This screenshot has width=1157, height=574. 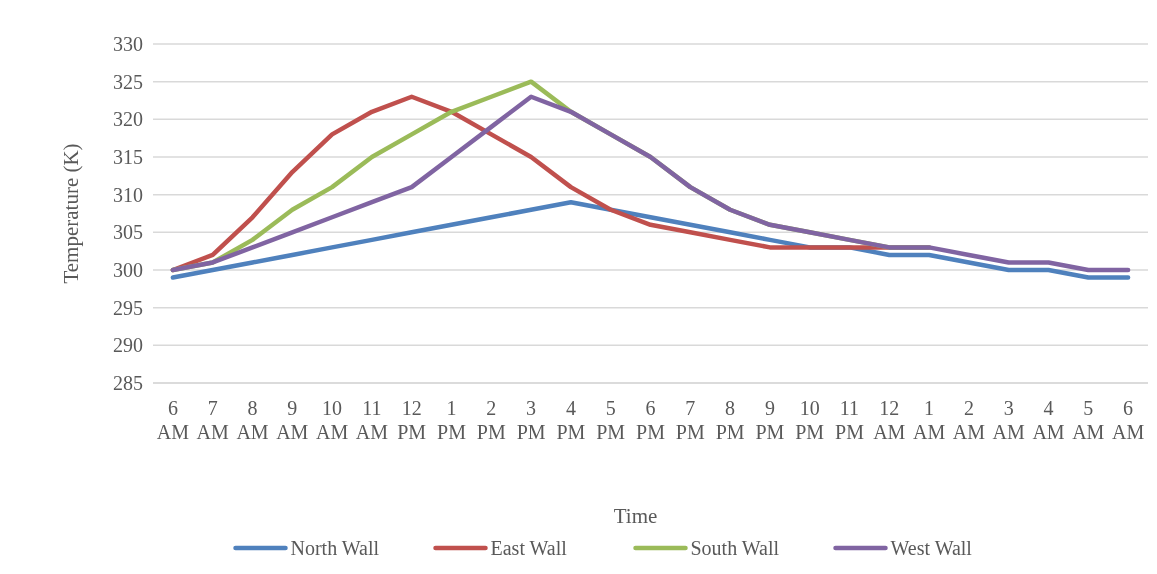 I want to click on x-tick-label: 11 PM, so click(x=850, y=420).